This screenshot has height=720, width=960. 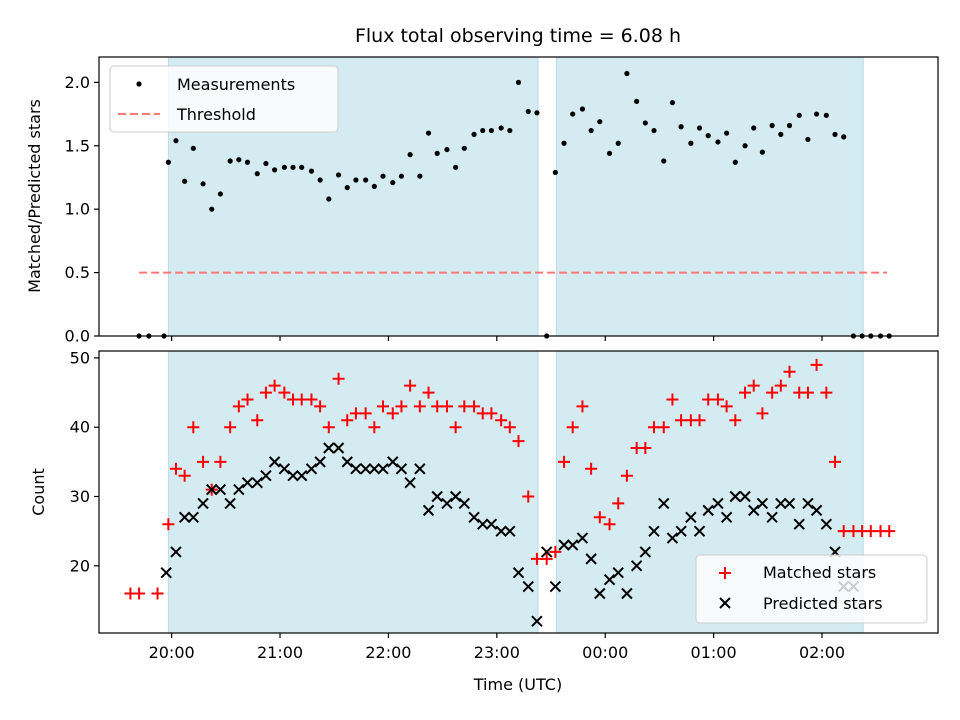 What do you see at coordinates (714, 652) in the screenshot?
I see `x-tick-label: 01:00` at bounding box center [714, 652].